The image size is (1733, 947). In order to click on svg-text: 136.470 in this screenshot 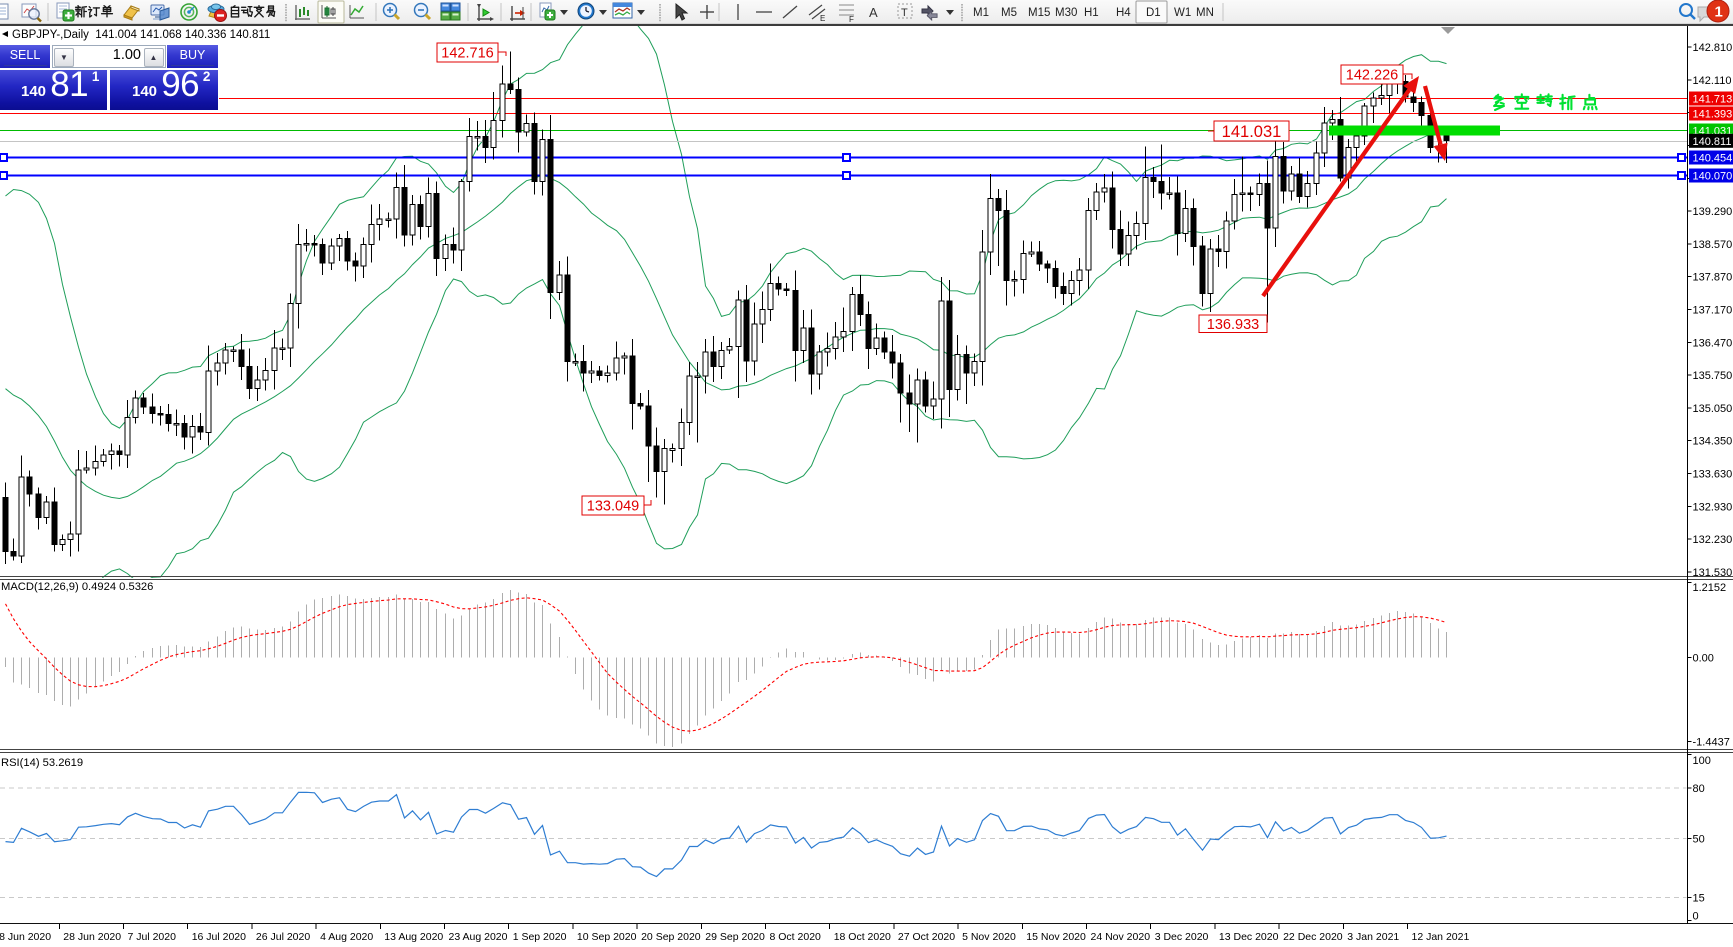, I will do `click(1713, 343)`.